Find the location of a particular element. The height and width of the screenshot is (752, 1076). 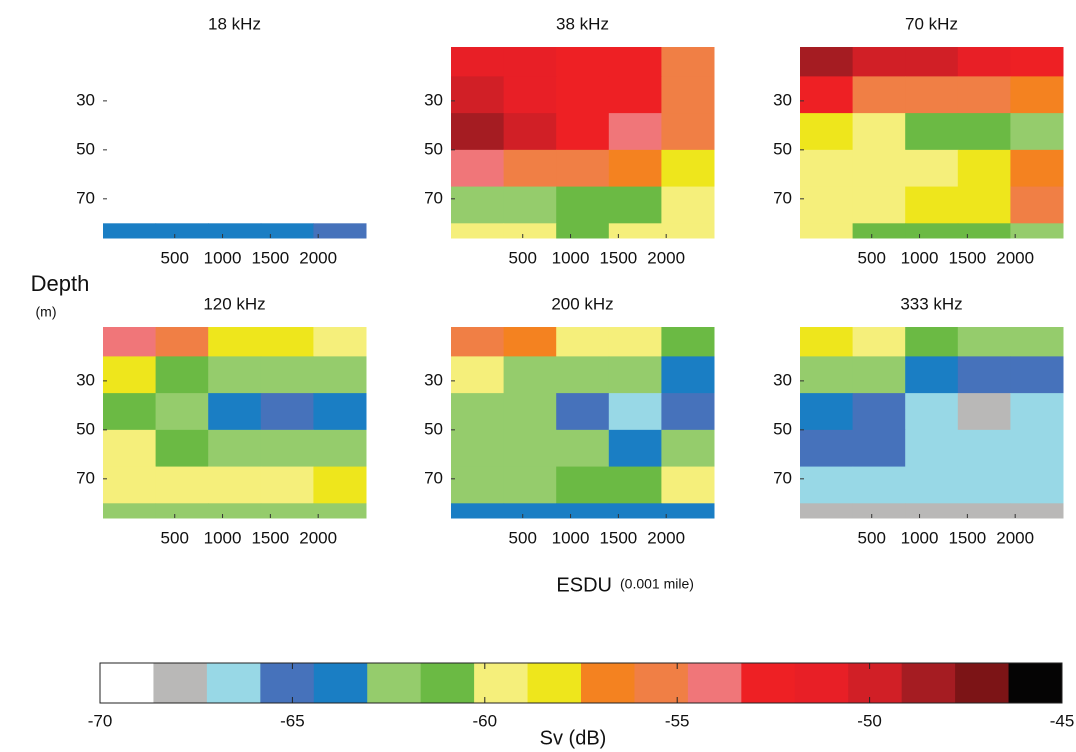

colorbar-frame is located at coordinates (581, 683).